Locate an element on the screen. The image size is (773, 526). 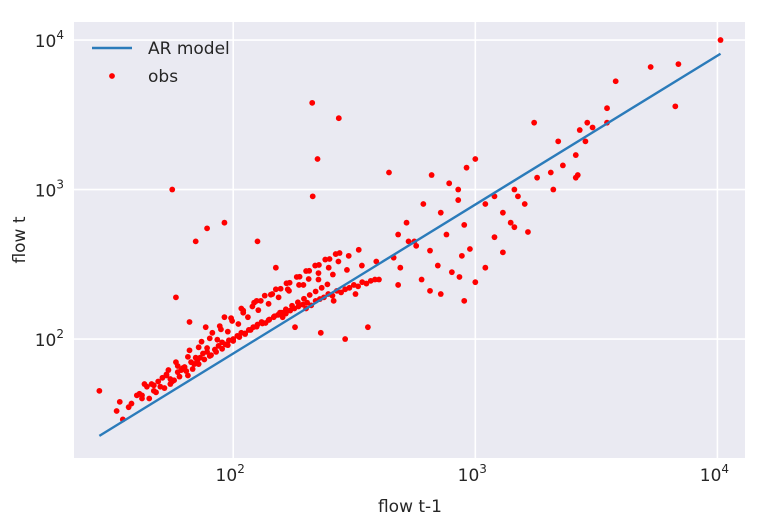
legend: AR model obs is located at coordinates (161, 63).